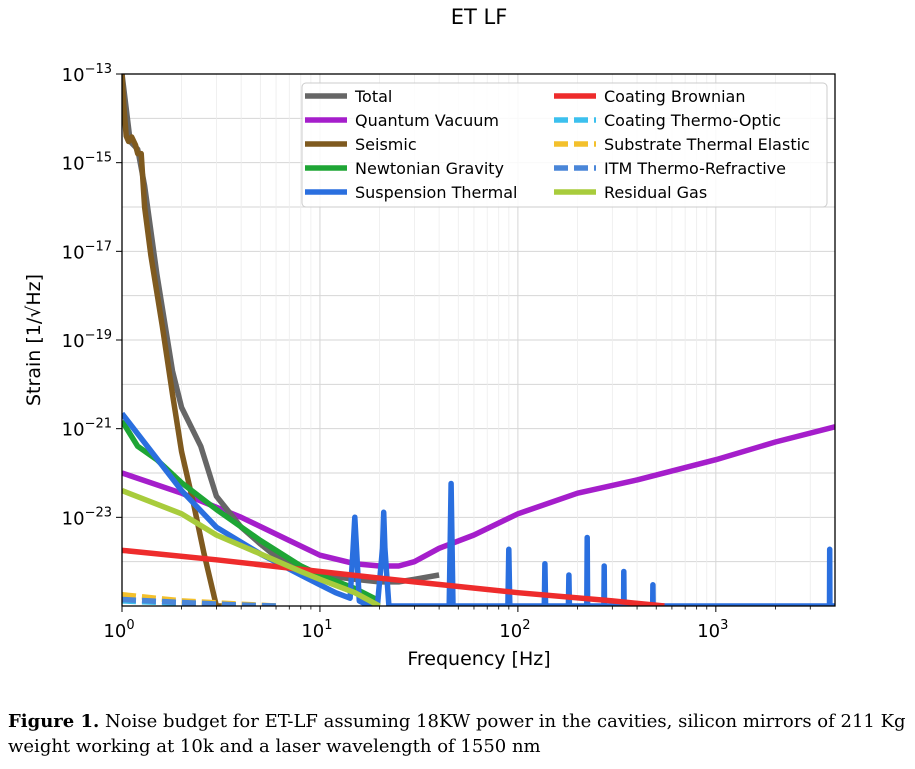 Image resolution: width=915 pixels, height=769 pixels. What do you see at coordinates (87, 163) in the screenshot?
I see `y-tick-label: 10−15` at bounding box center [87, 163].